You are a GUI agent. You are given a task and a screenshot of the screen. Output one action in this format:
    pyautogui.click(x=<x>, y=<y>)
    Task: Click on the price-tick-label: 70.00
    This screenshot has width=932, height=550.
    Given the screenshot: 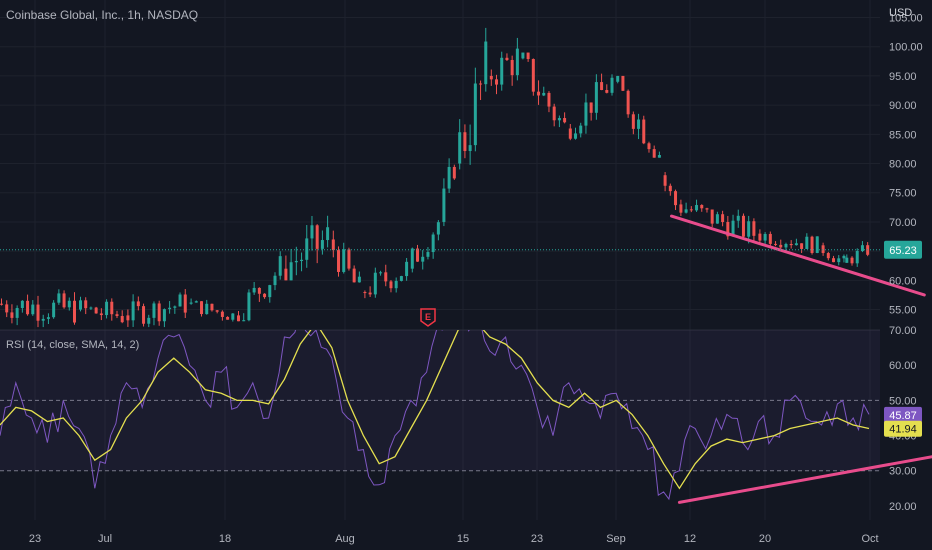 What is the action you would take?
    pyautogui.click(x=903, y=223)
    